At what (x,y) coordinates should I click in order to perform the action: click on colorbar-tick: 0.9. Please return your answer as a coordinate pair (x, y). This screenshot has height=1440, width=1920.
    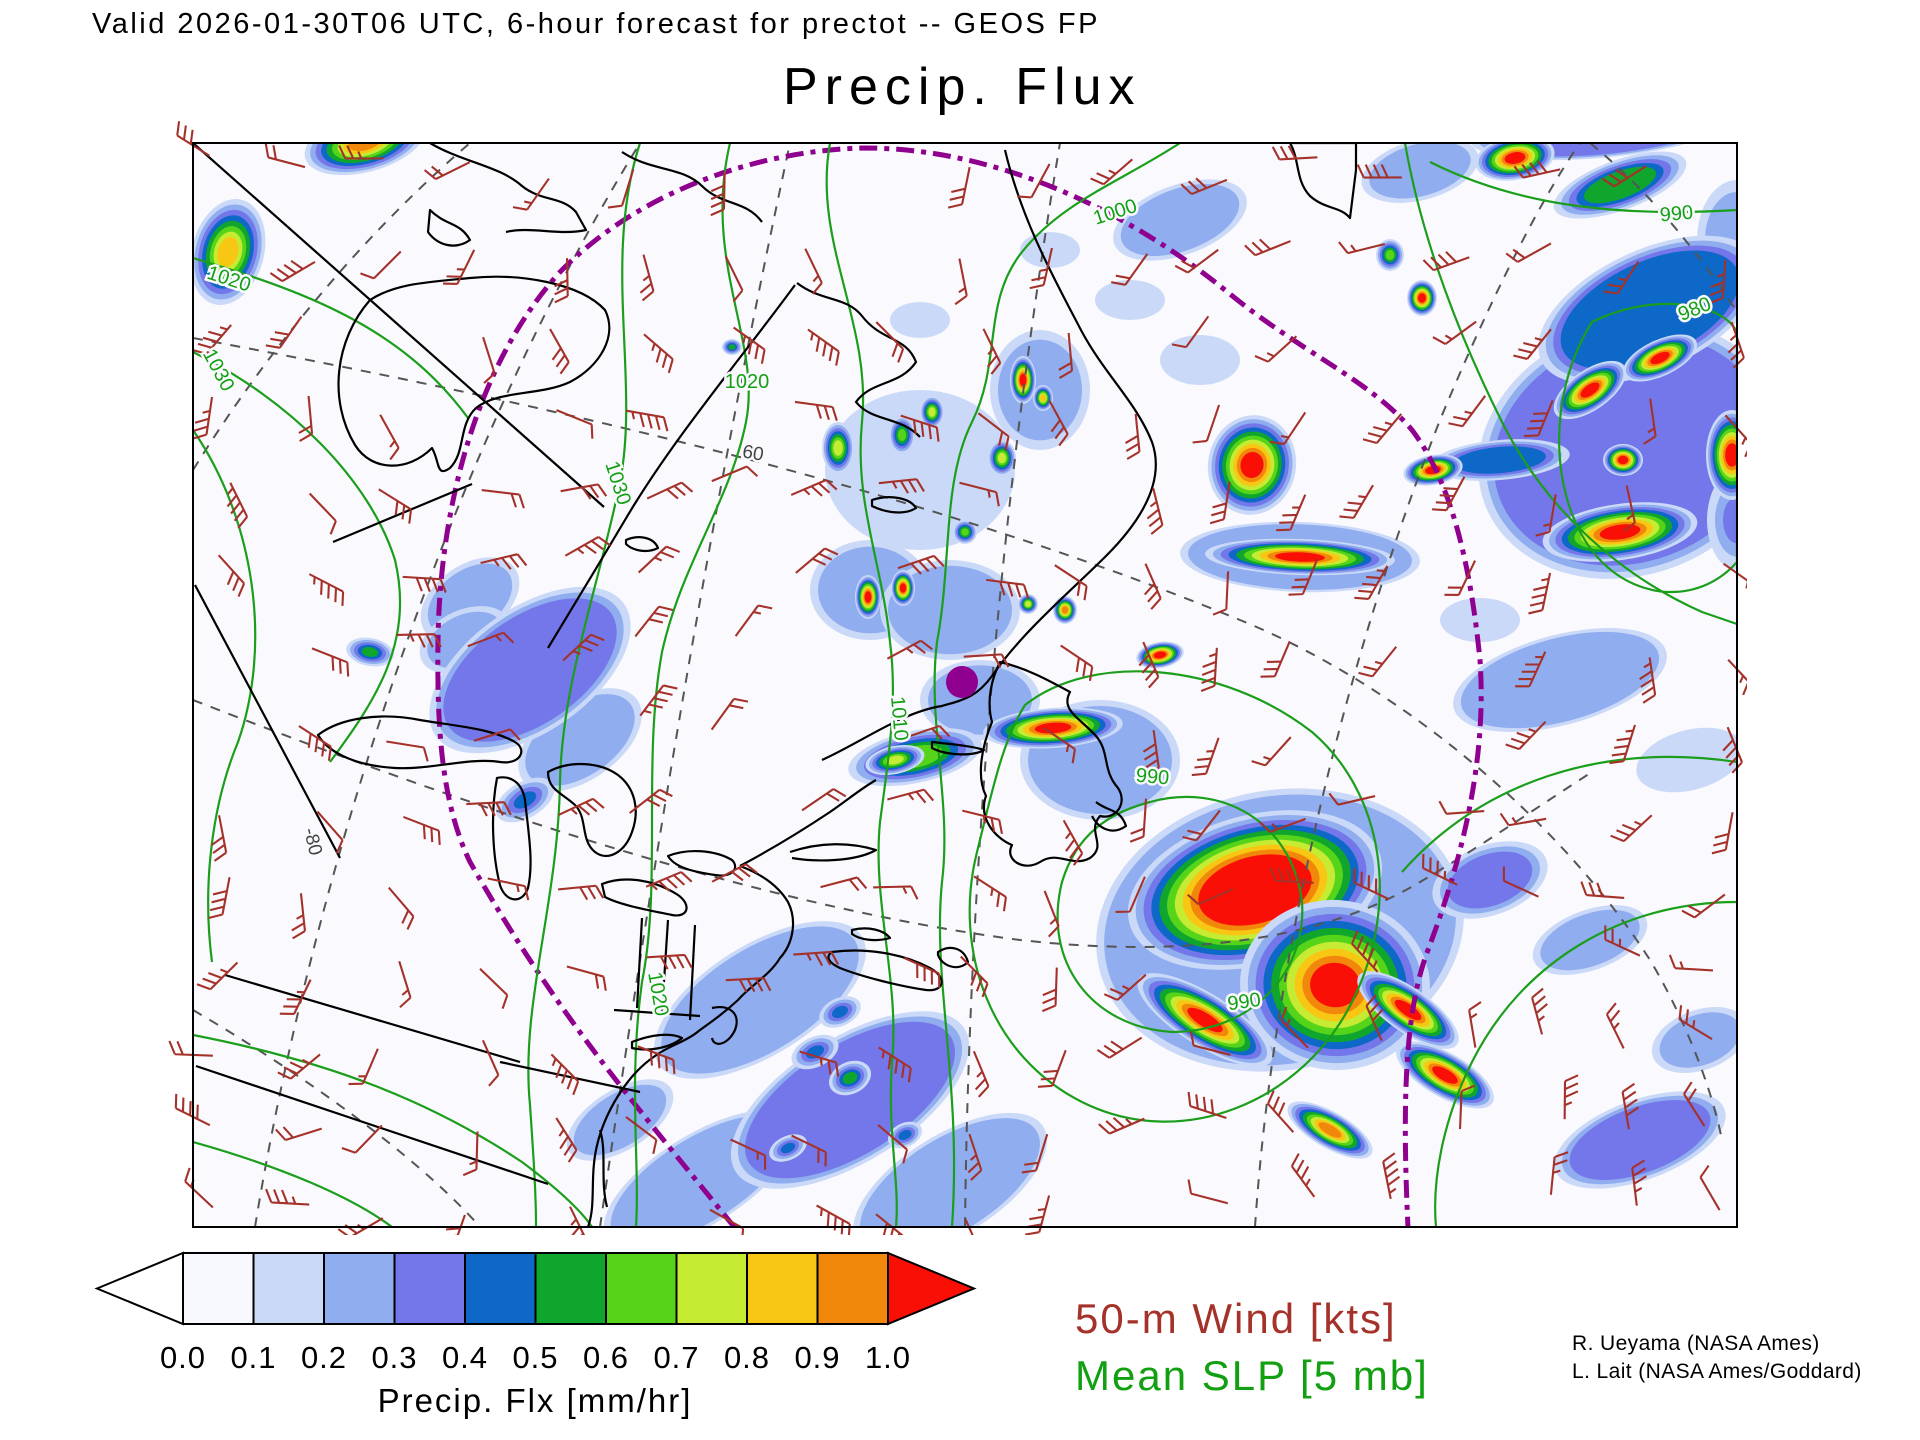
    Looking at the image, I should click on (817, 1357).